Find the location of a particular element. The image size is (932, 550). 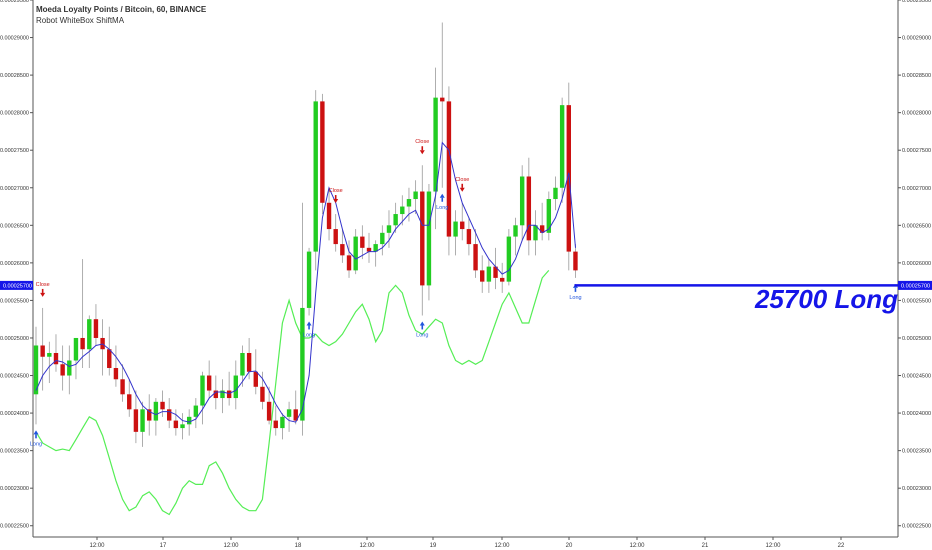

x-tick-label: 19 is located at coordinates (433, 546).